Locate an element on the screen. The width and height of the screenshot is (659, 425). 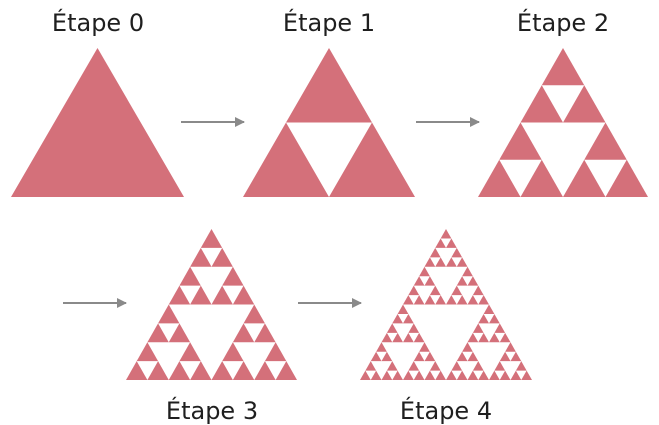
stage-4-label: Étape 4 is located at coordinates (446, 410).